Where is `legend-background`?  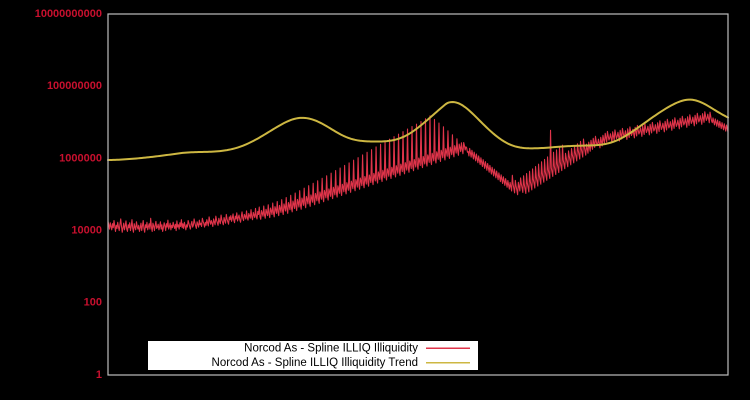
legend-background is located at coordinates (313, 355).